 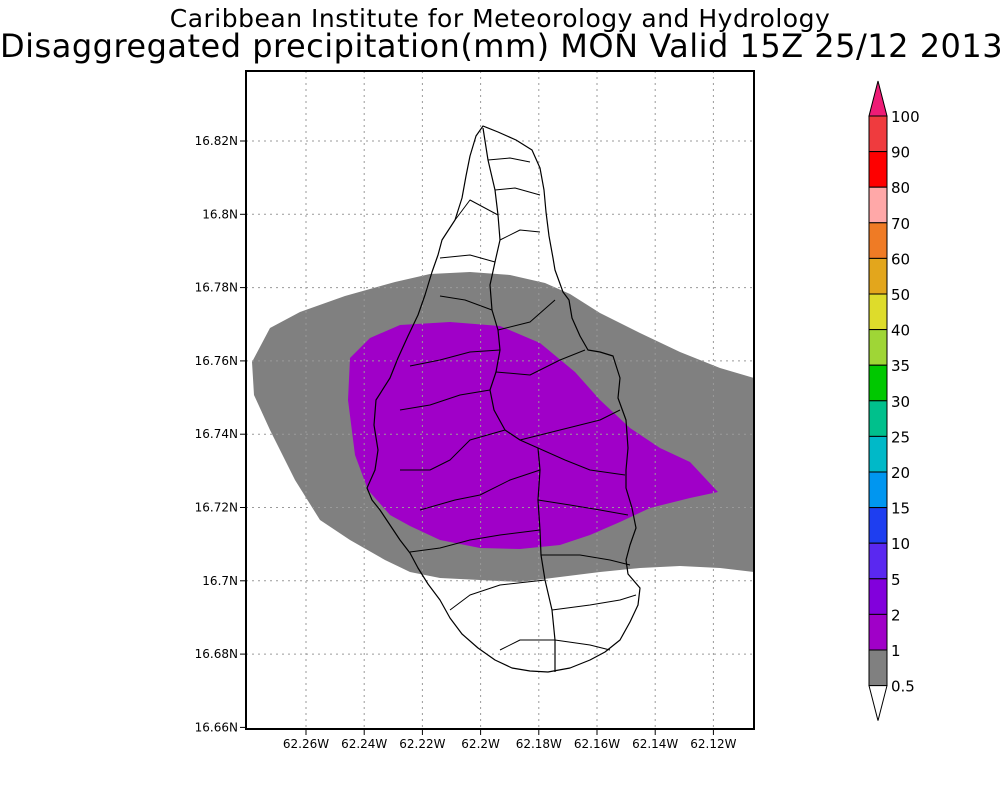 I want to click on y-tick-label: 16.68N, so click(x=216, y=654).